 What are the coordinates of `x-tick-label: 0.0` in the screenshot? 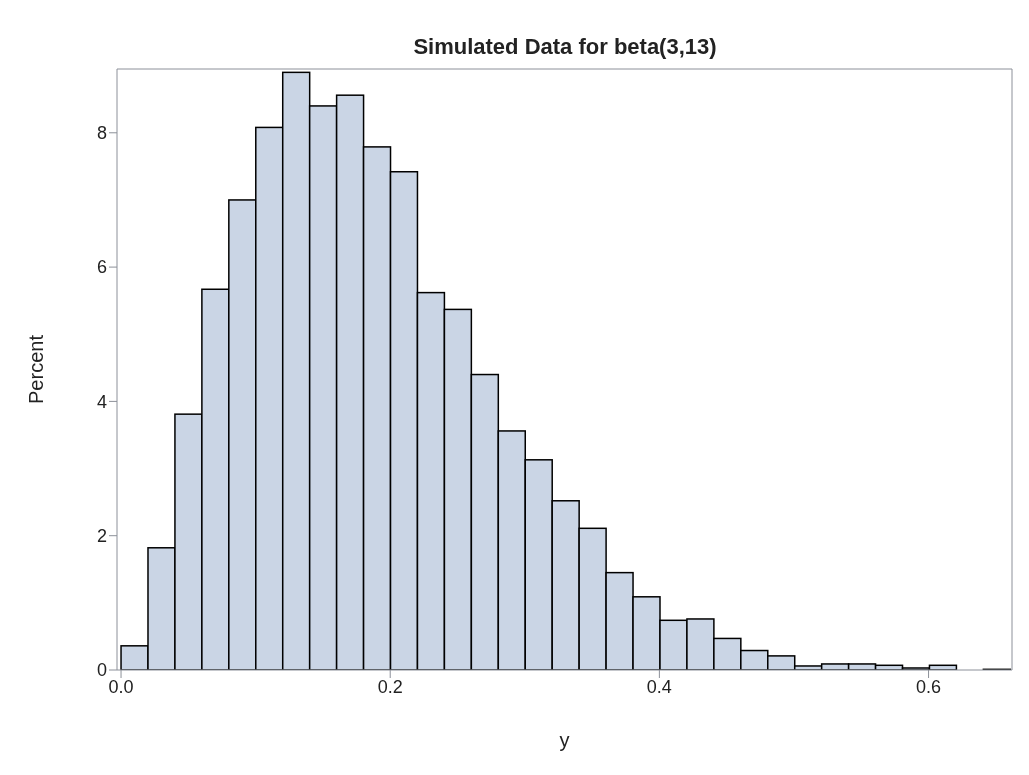 It's located at (121, 686).